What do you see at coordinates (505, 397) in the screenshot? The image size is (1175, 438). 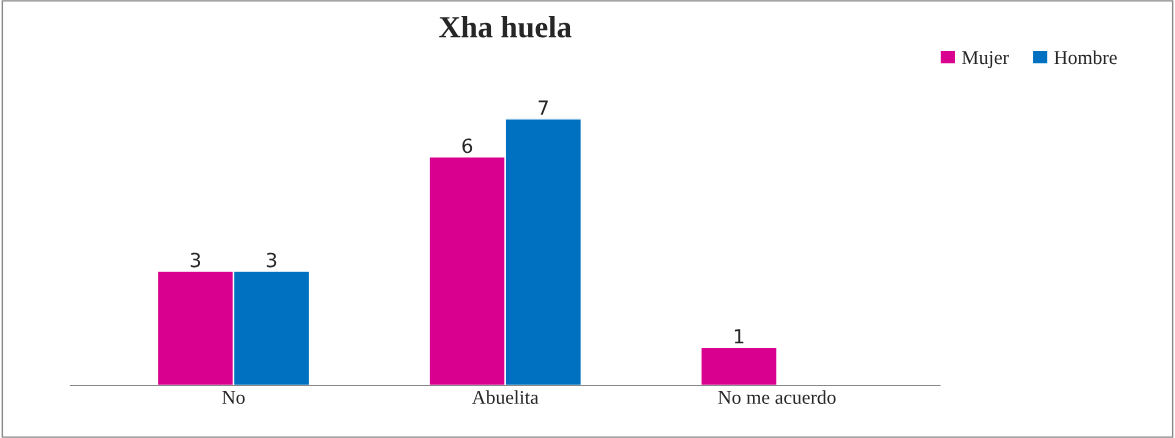 I see `x-tick-label: Abuelita` at bounding box center [505, 397].